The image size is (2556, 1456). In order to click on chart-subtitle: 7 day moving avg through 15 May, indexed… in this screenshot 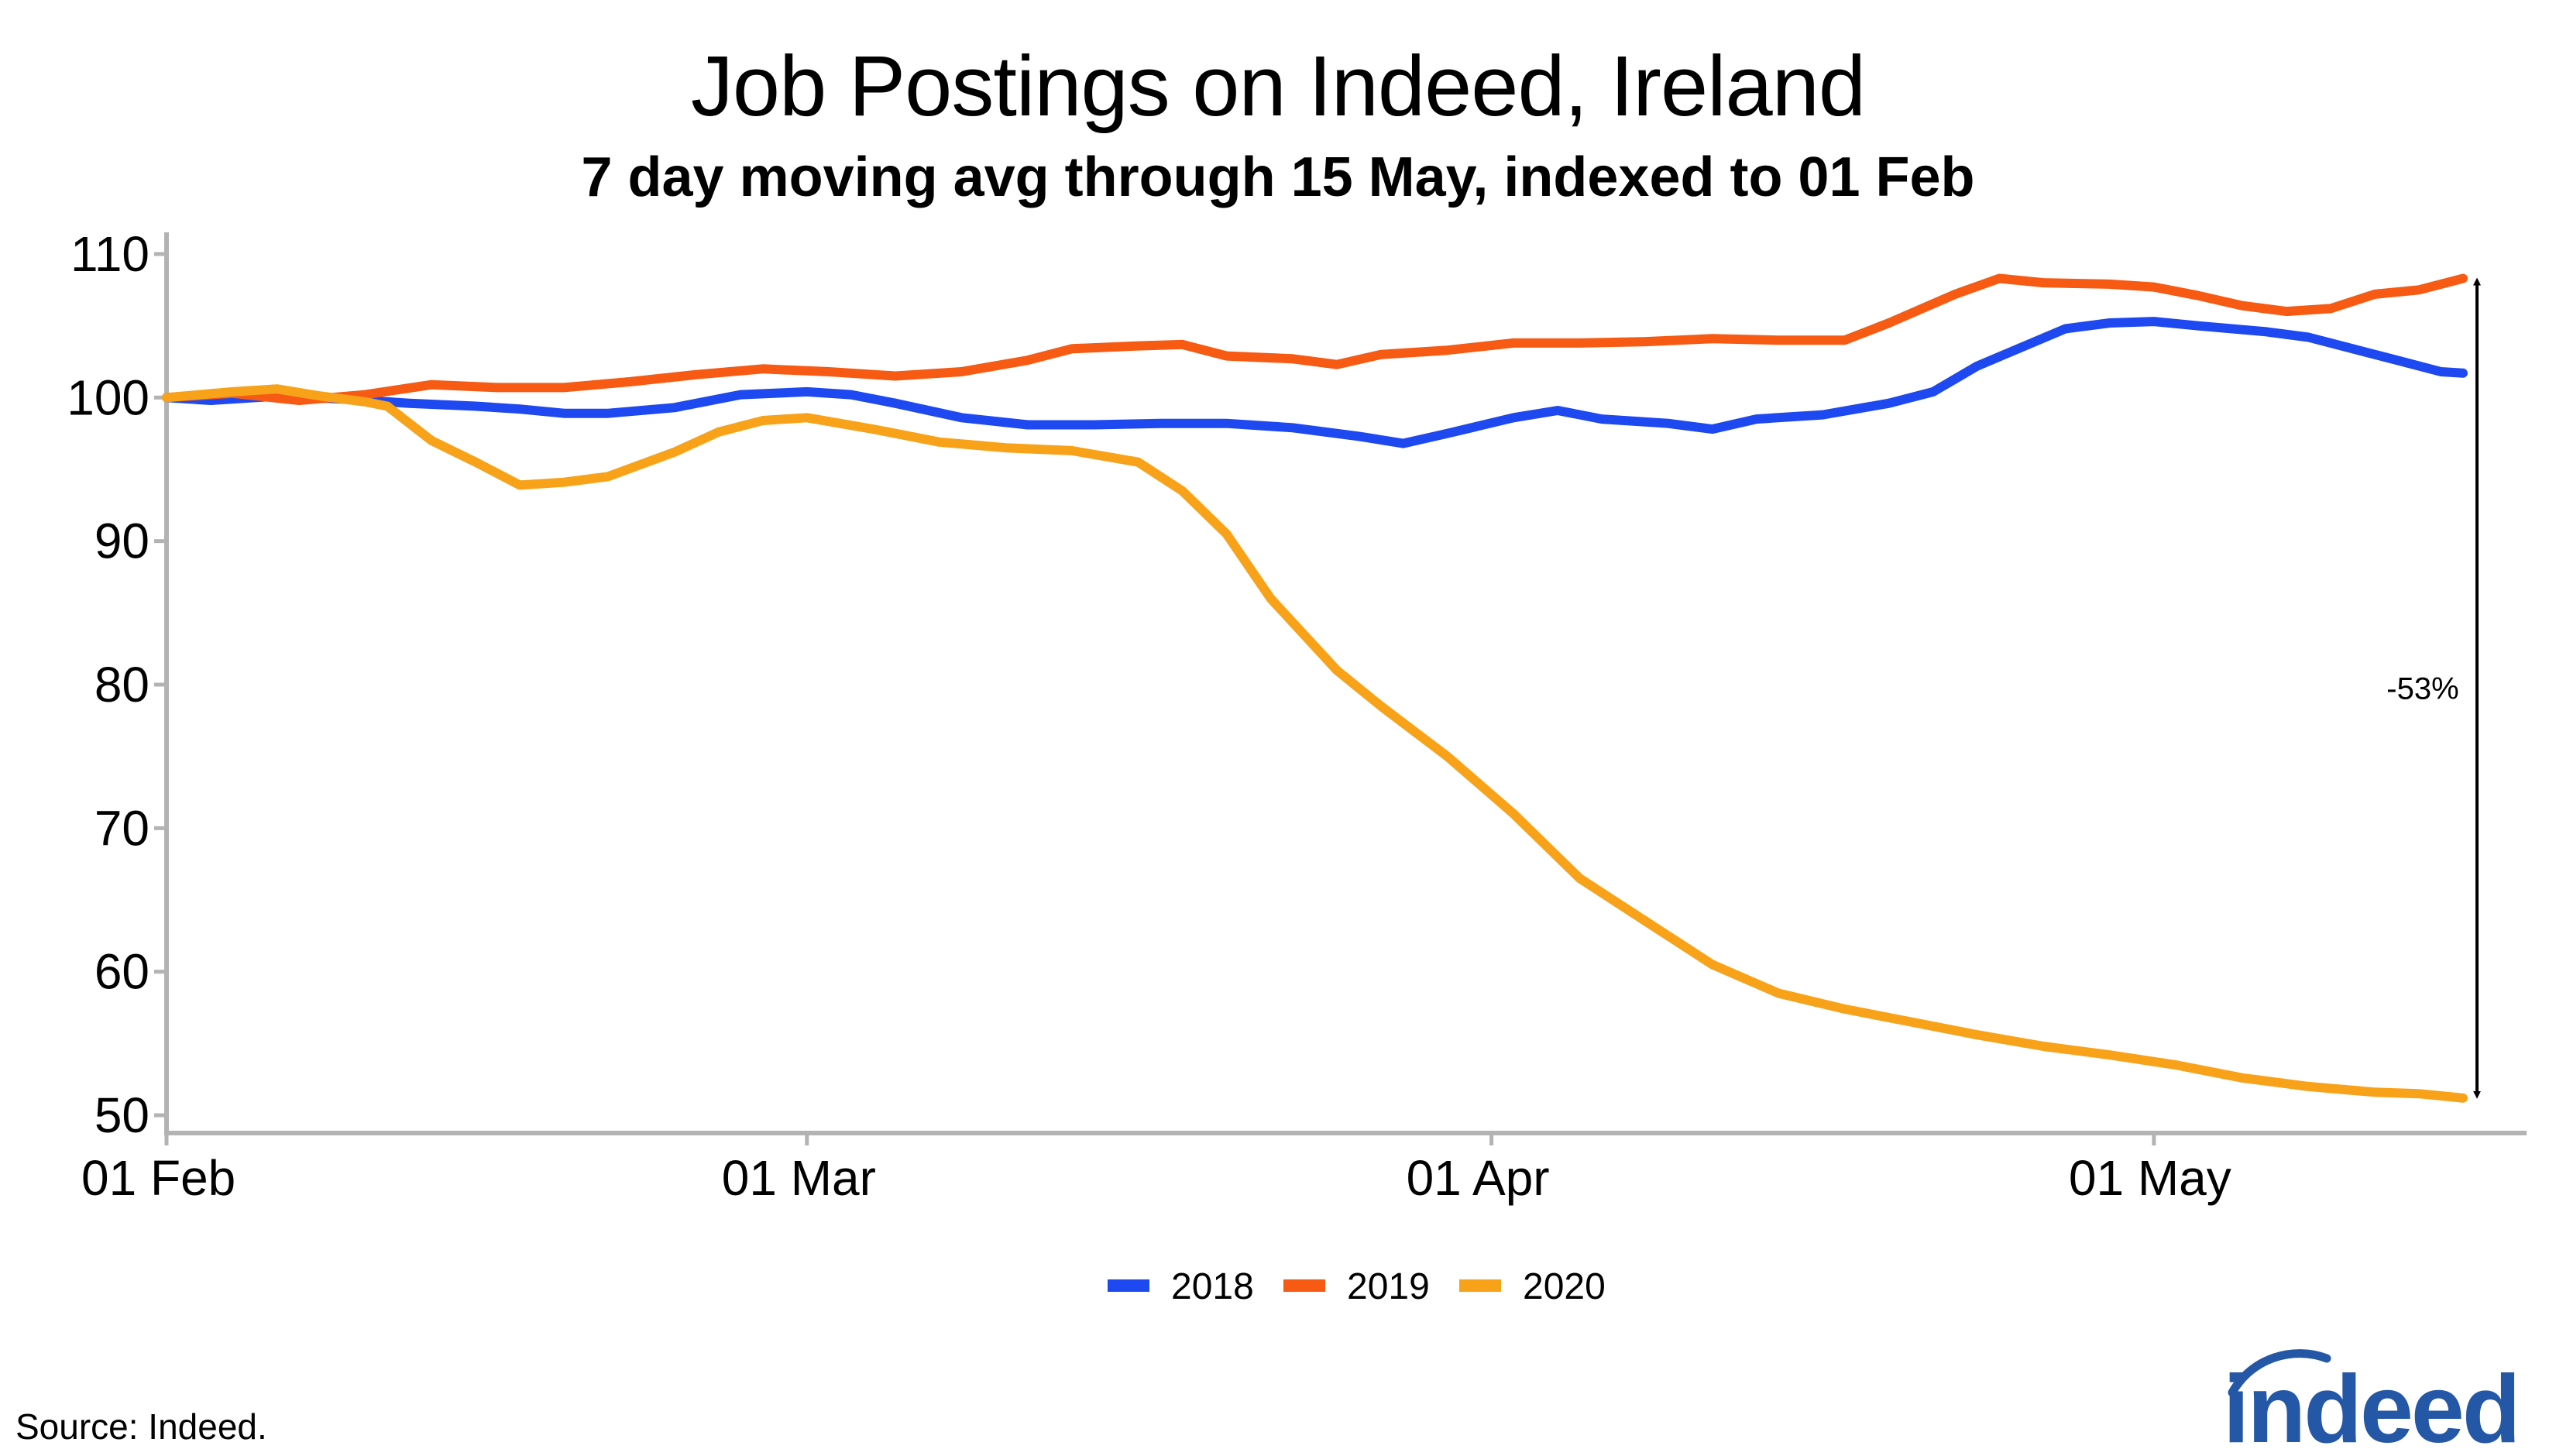, I will do `click(1278, 177)`.